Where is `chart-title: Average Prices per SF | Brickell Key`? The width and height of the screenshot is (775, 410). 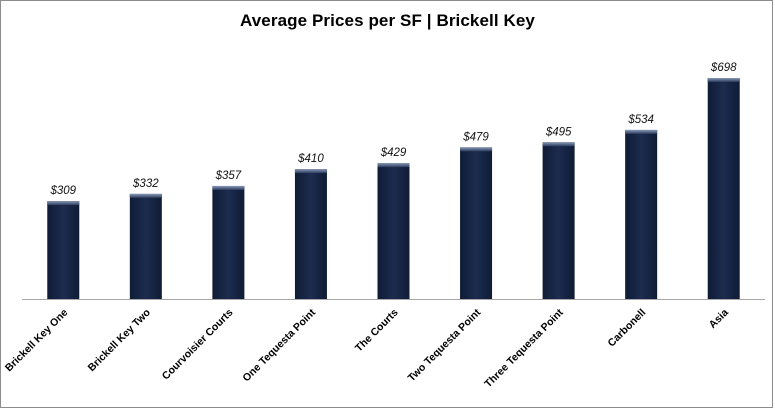 chart-title: Average Prices per SF | Brickell Key is located at coordinates (387, 20).